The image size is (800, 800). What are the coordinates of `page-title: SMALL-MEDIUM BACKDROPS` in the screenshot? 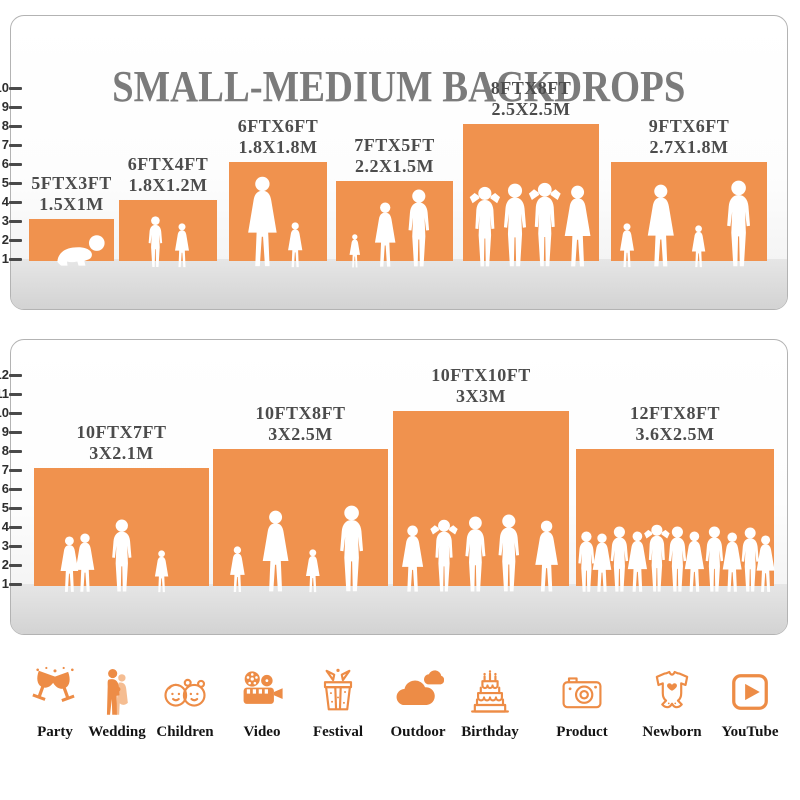 It's located at (399, 87).